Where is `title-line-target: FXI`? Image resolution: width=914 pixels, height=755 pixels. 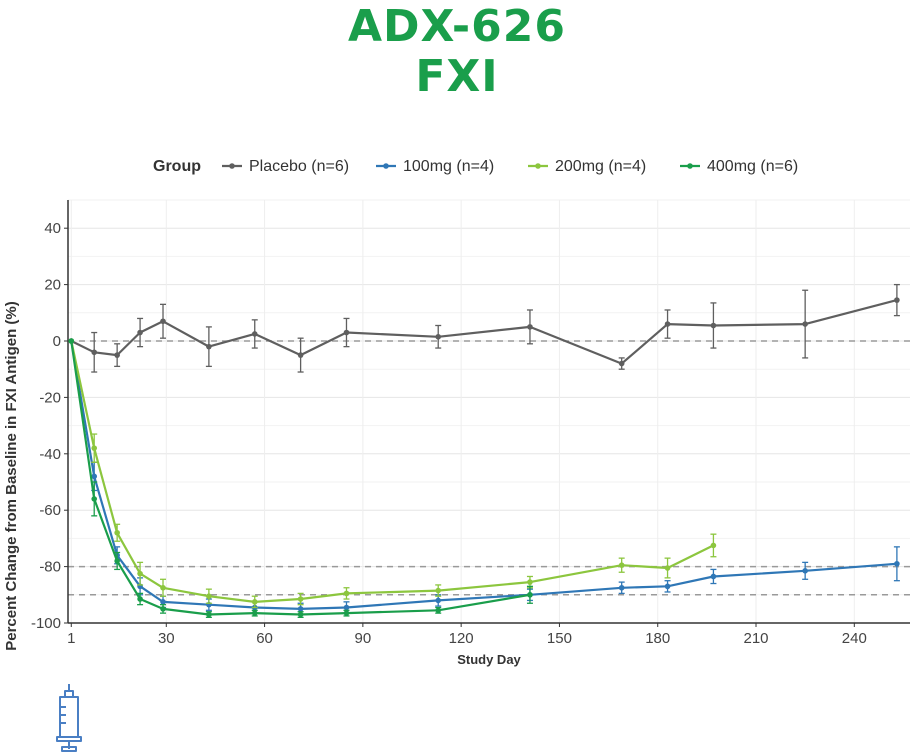 title-line-target: FXI is located at coordinates (457, 76).